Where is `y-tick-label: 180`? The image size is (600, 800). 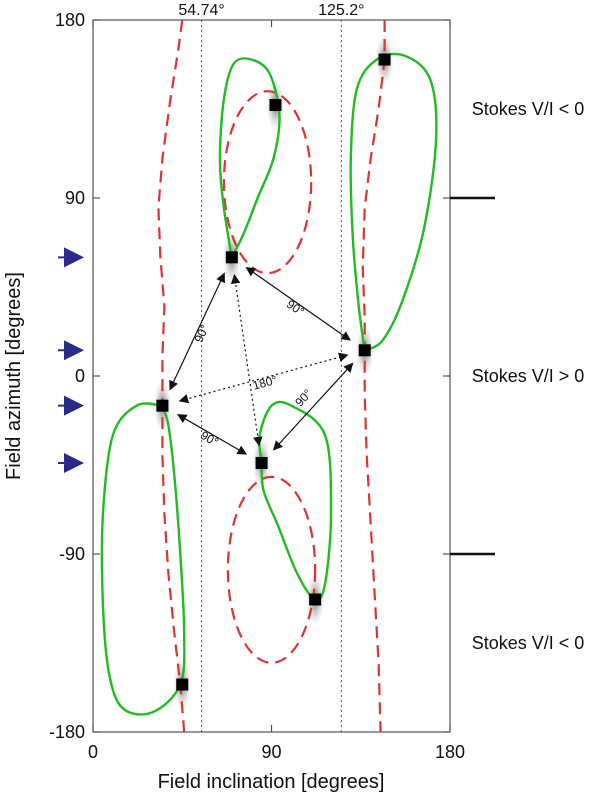
y-tick-label: 180 is located at coordinates (70, 20).